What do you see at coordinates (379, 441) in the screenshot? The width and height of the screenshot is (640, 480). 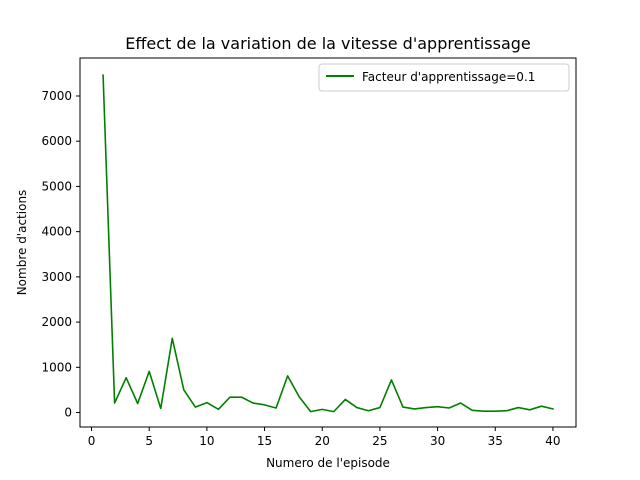 I see `x-tick-label: 25` at bounding box center [379, 441].